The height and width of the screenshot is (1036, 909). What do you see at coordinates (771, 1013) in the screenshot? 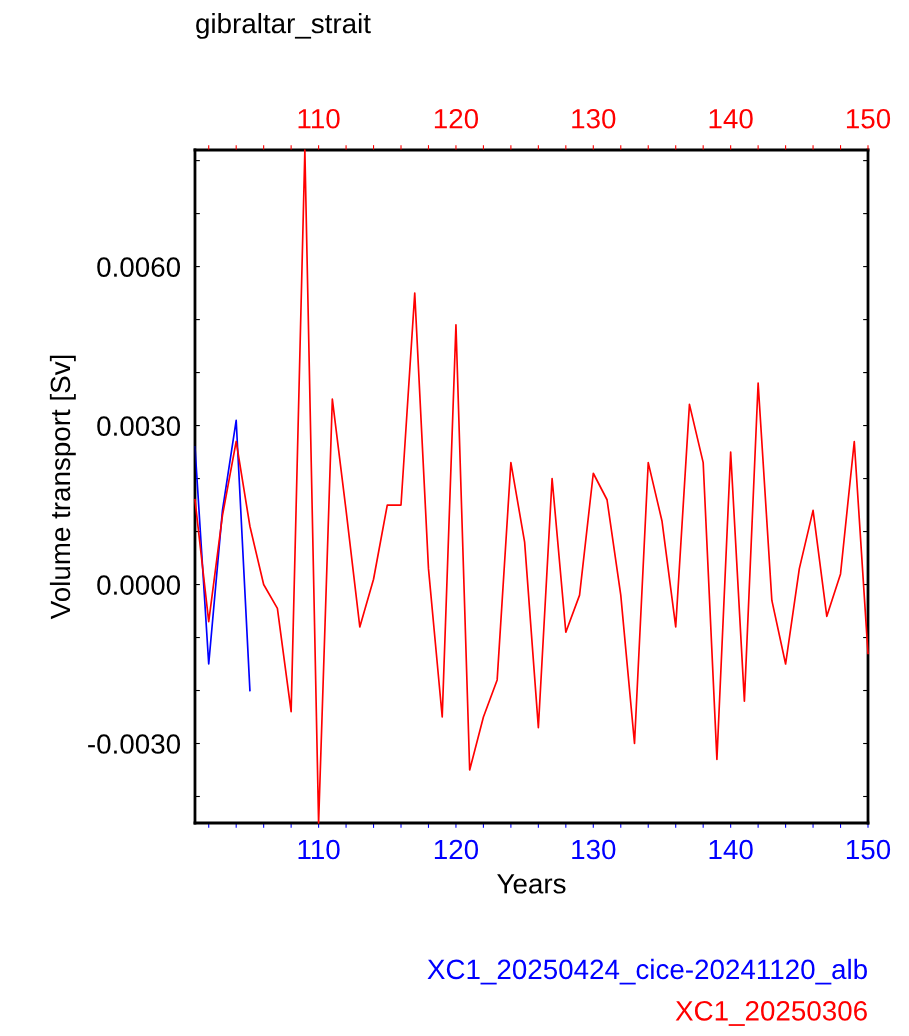
I see `text: XC1_20250306` at bounding box center [771, 1013].